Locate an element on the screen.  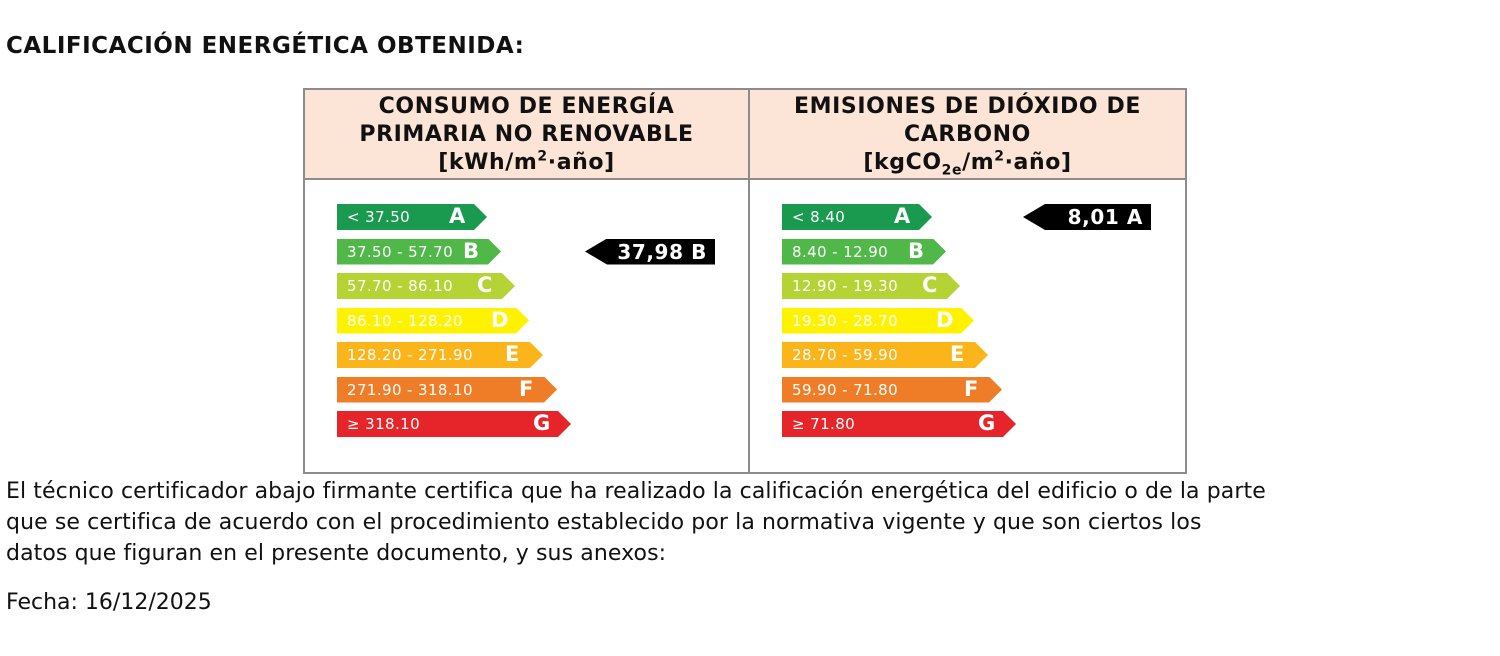
rating-bar-f: 271.90 - 318.10 F is located at coordinates (447, 389).